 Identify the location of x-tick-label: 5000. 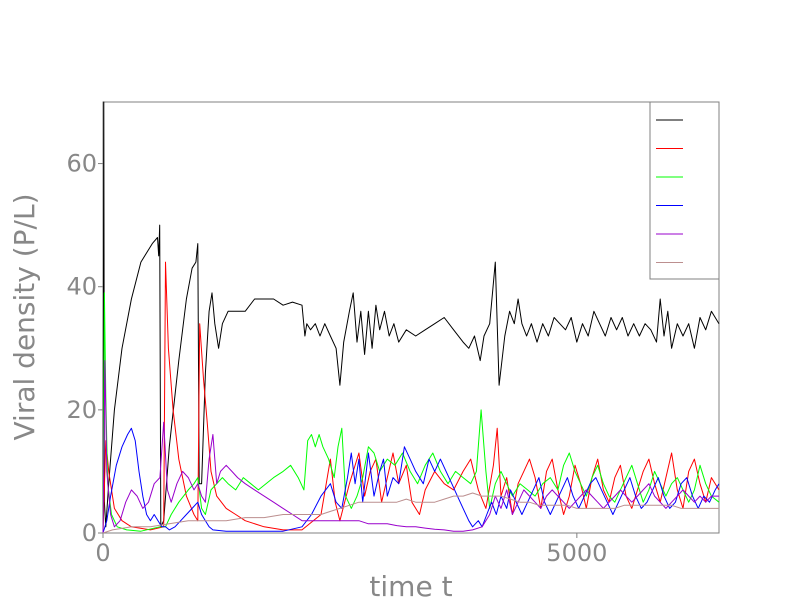
(576, 553).